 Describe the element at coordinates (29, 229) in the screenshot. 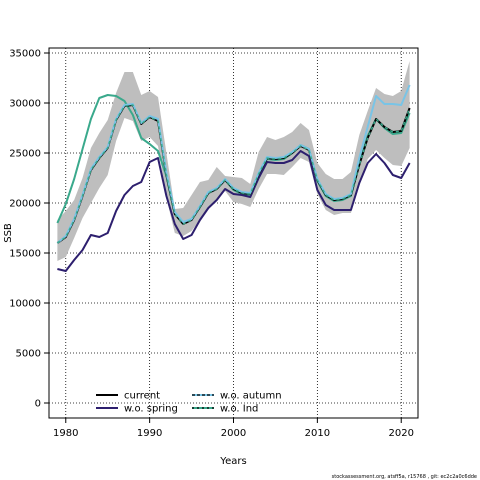

I see `y-axis: 0 5000 10000 15000 20000 25000 30000 35000` at that location.